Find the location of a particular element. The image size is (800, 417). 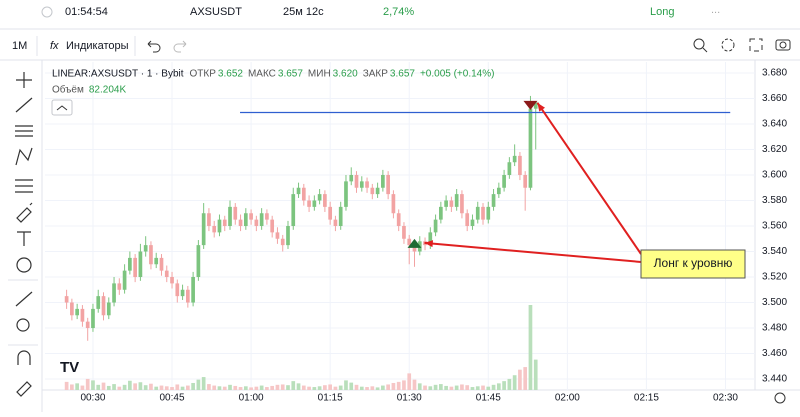

indicators-button: Индикаторы is located at coordinates (97, 46).